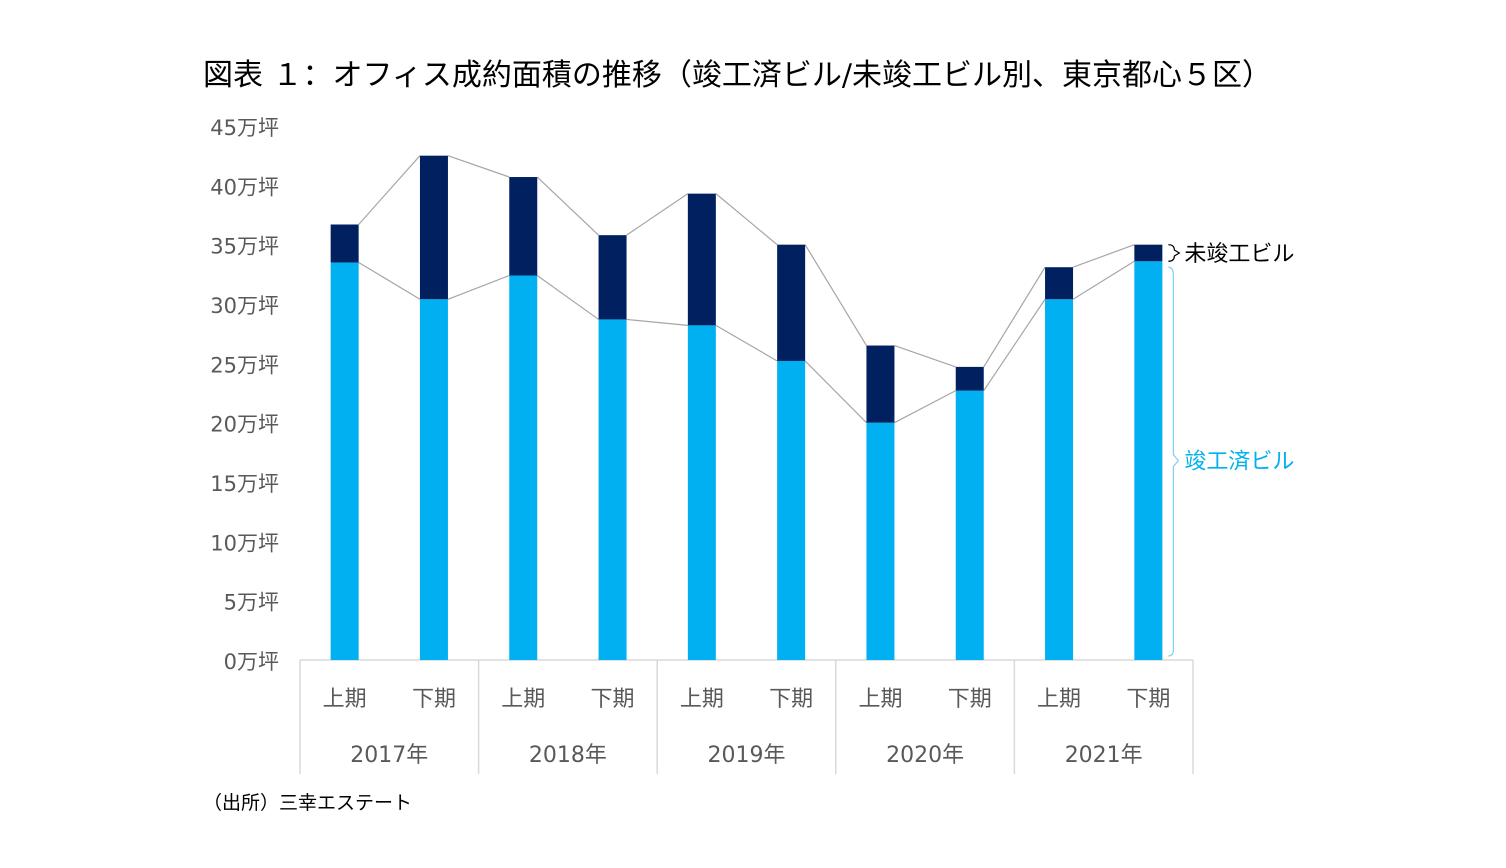 The width and height of the screenshot is (1506, 868). What do you see at coordinates (925, 755) in the screenshot?
I see `x-group-label: 2020年` at bounding box center [925, 755].